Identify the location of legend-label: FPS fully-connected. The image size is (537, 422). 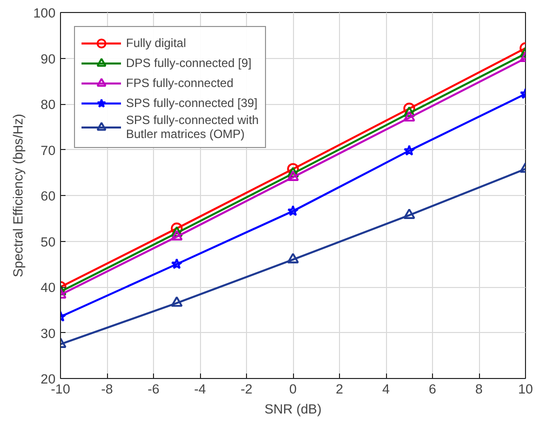
(180, 83).